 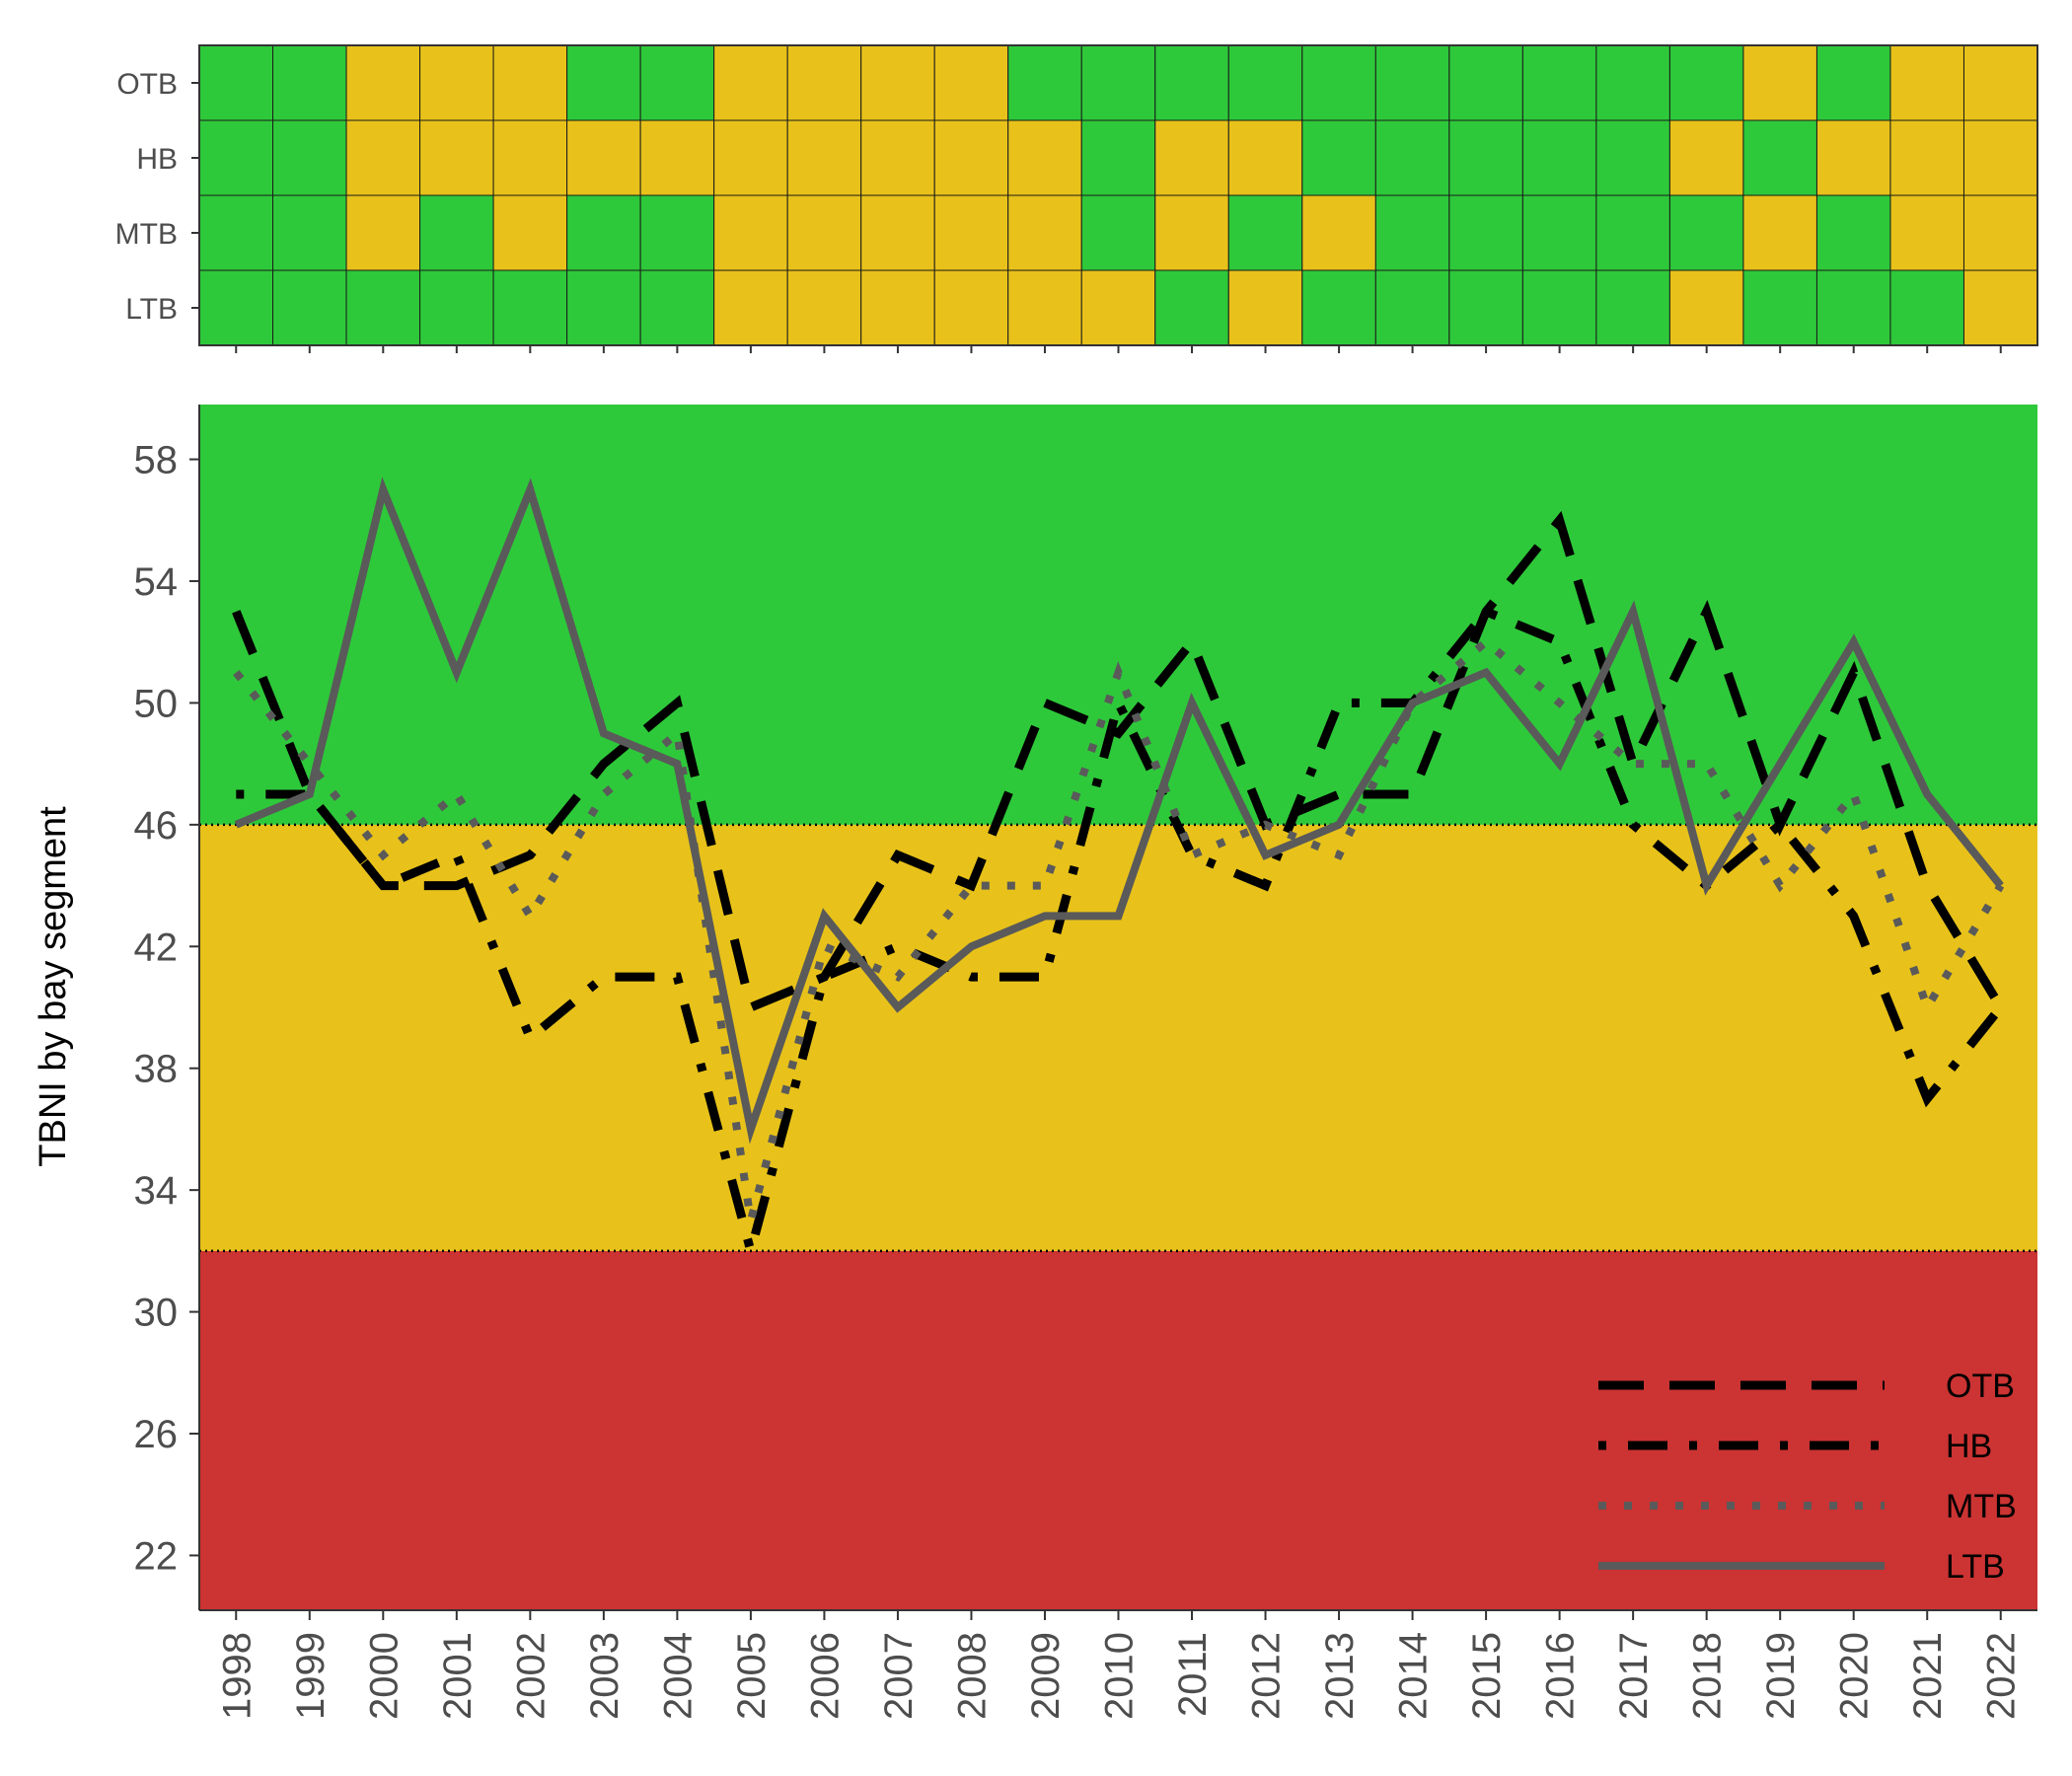 What do you see at coordinates (752, 1676) in the screenshot?
I see `x-tick-label: 2005` at bounding box center [752, 1676].